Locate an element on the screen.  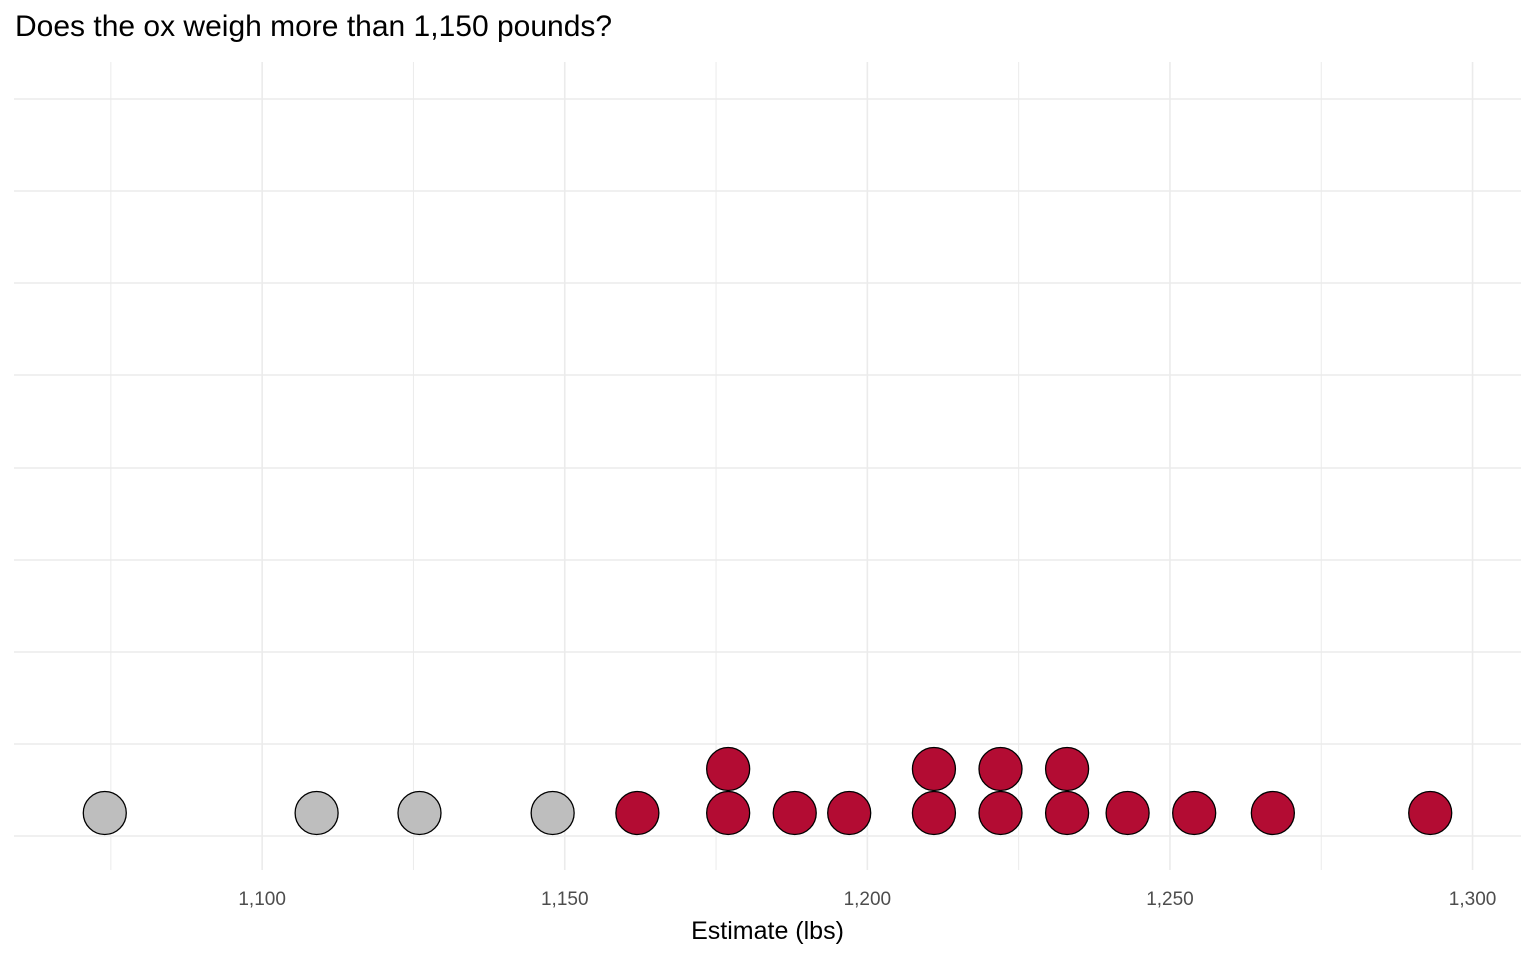
data-points is located at coordinates (767, 791).